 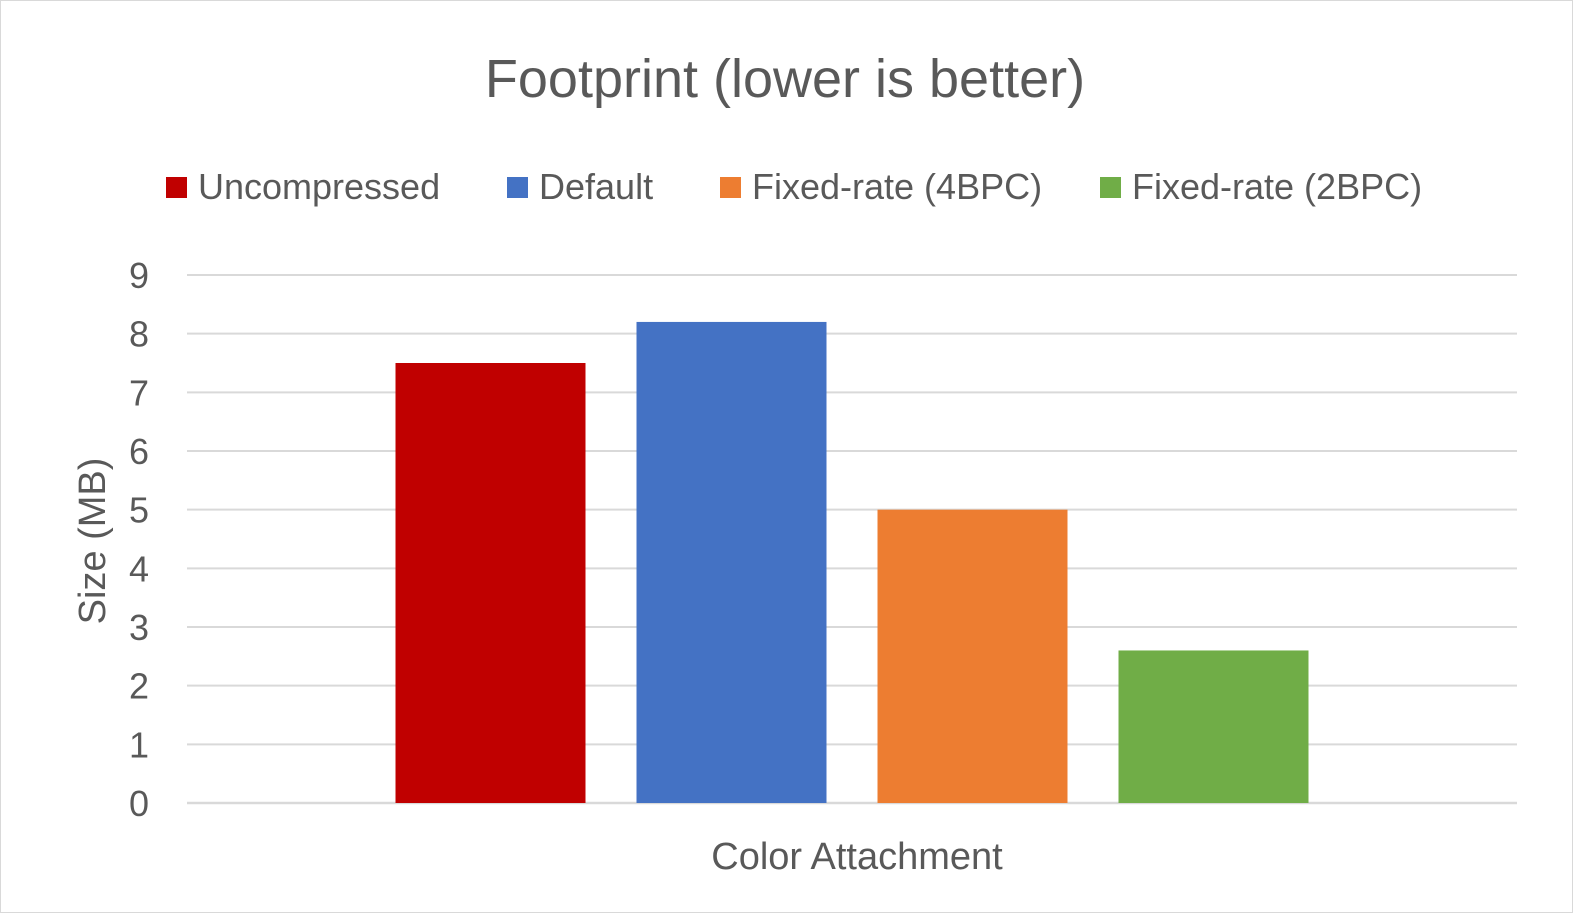 I want to click on y-tick-label: 9, so click(x=139, y=275).